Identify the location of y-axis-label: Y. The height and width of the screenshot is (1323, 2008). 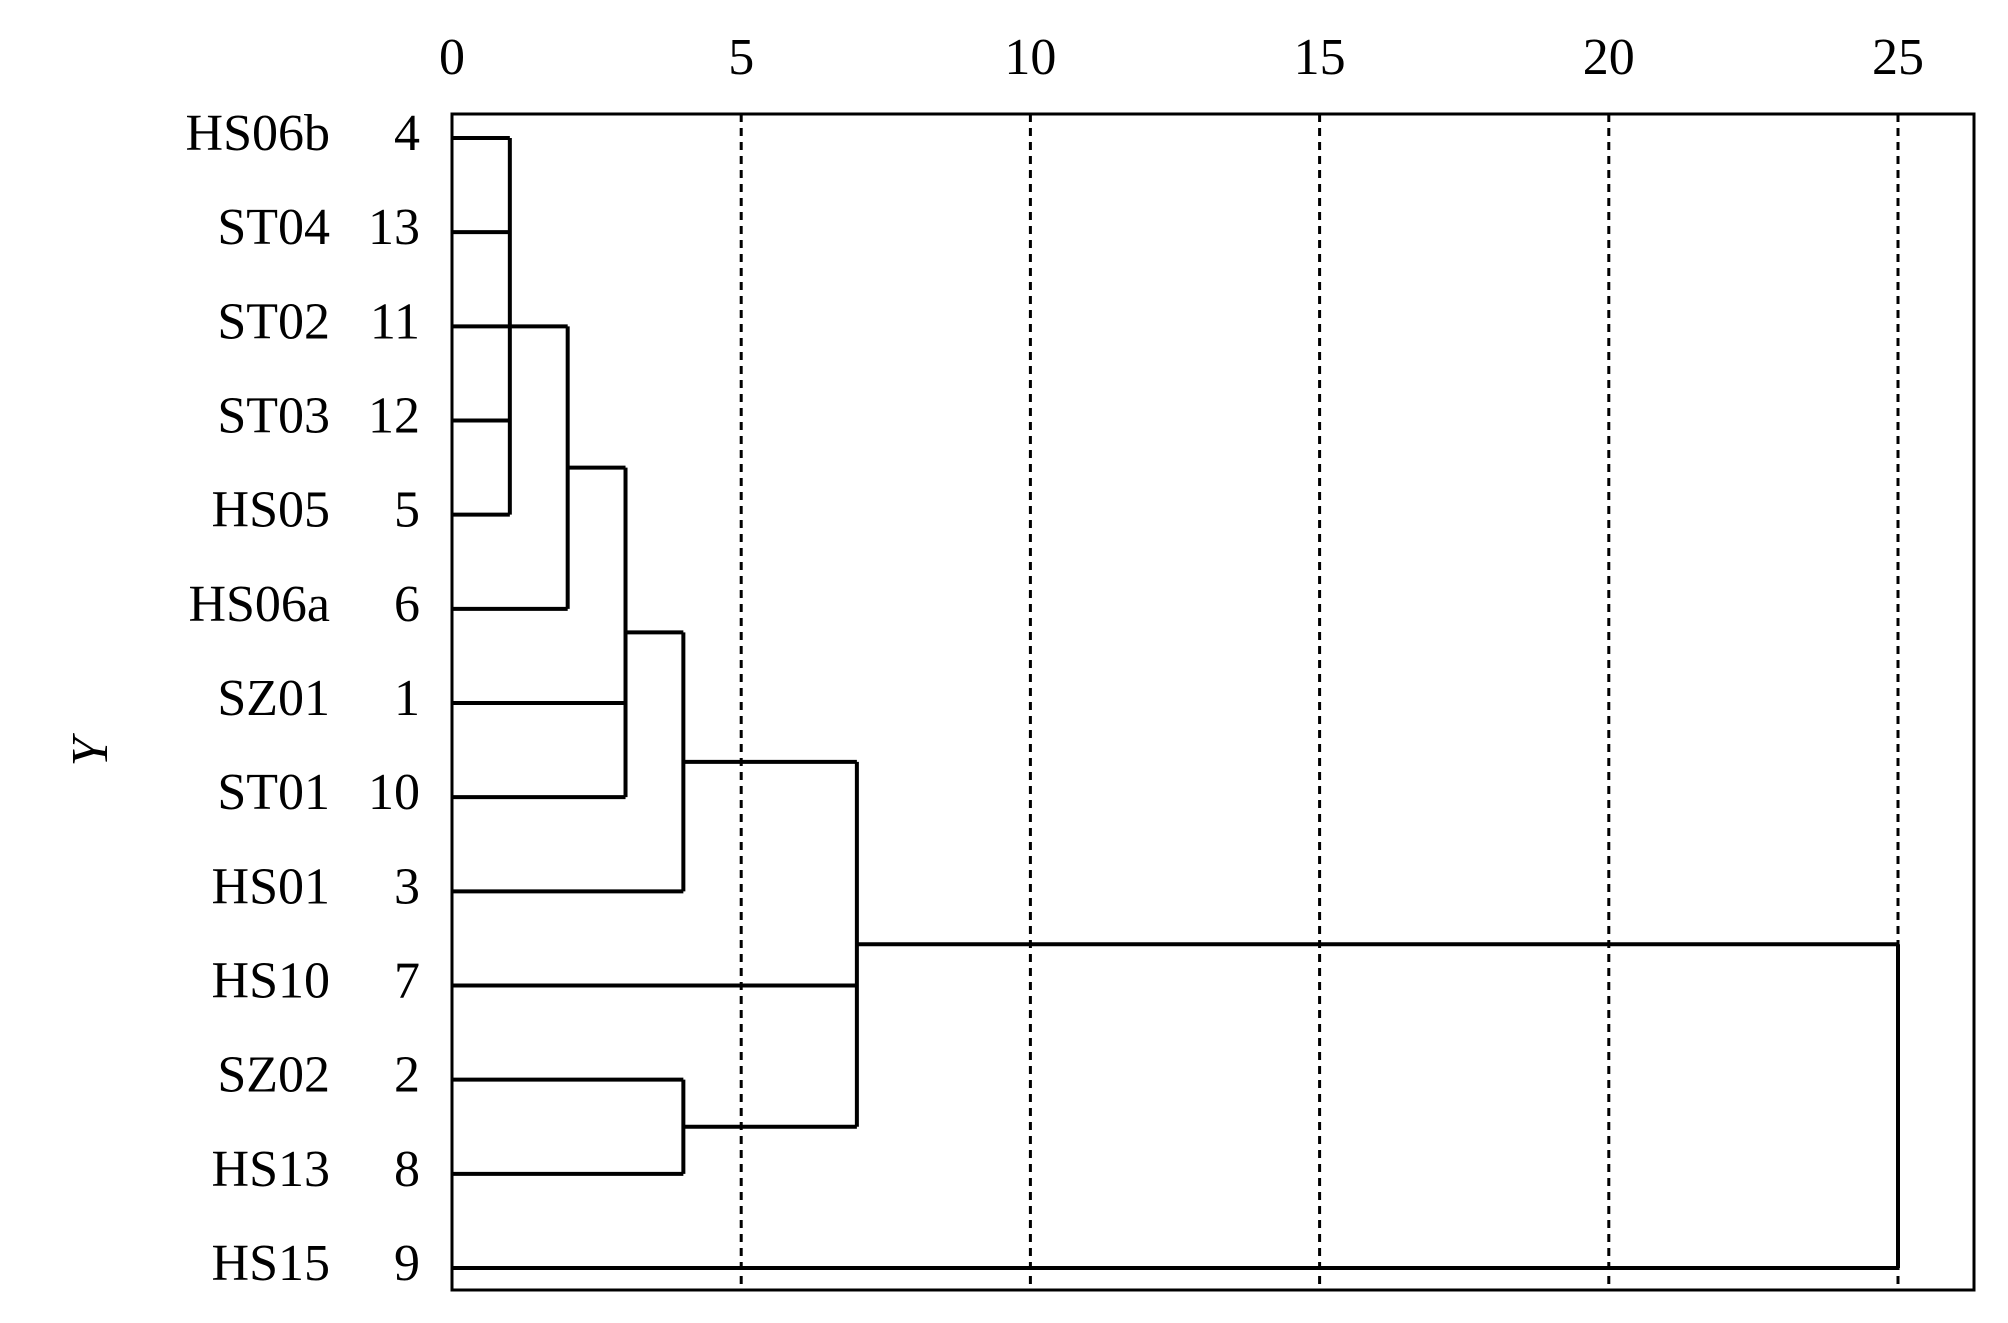
(90, 749).